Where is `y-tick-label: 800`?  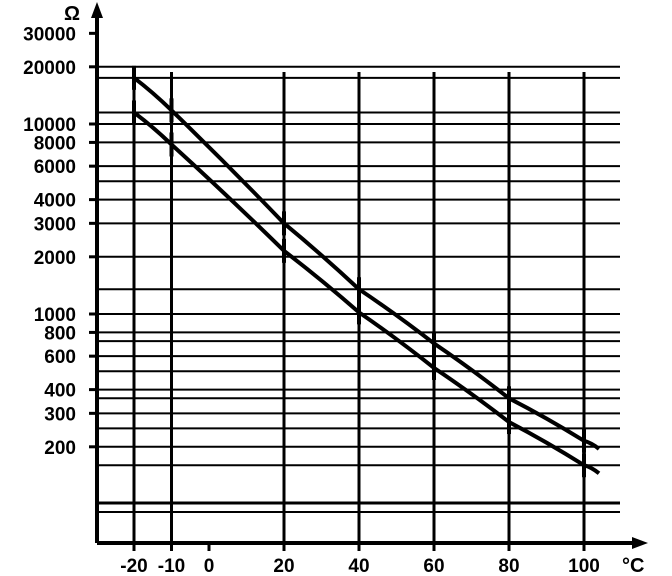
y-tick-label: 800 is located at coordinates (60, 333).